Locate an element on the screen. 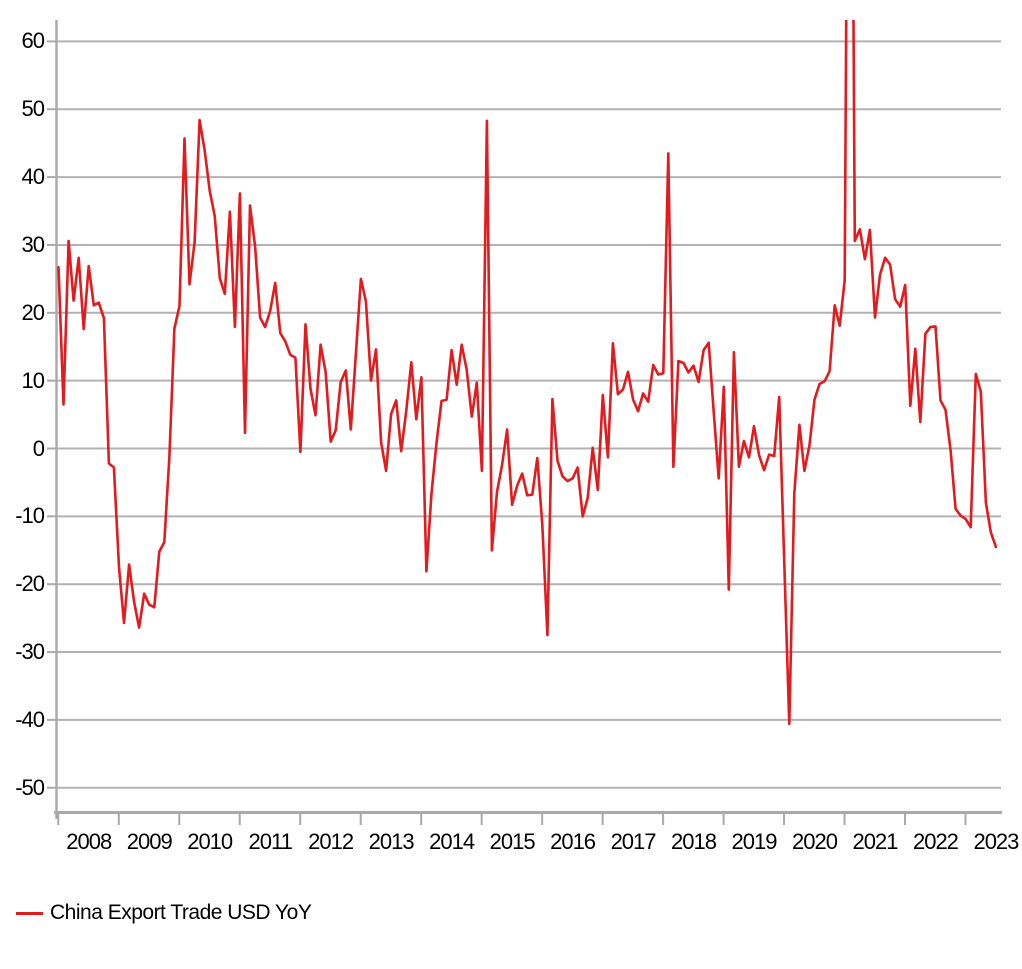 Image resolution: width=1022 pixels, height=969 pixels. x-axis-label-2008: 2008 is located at coordinates (89, 841).